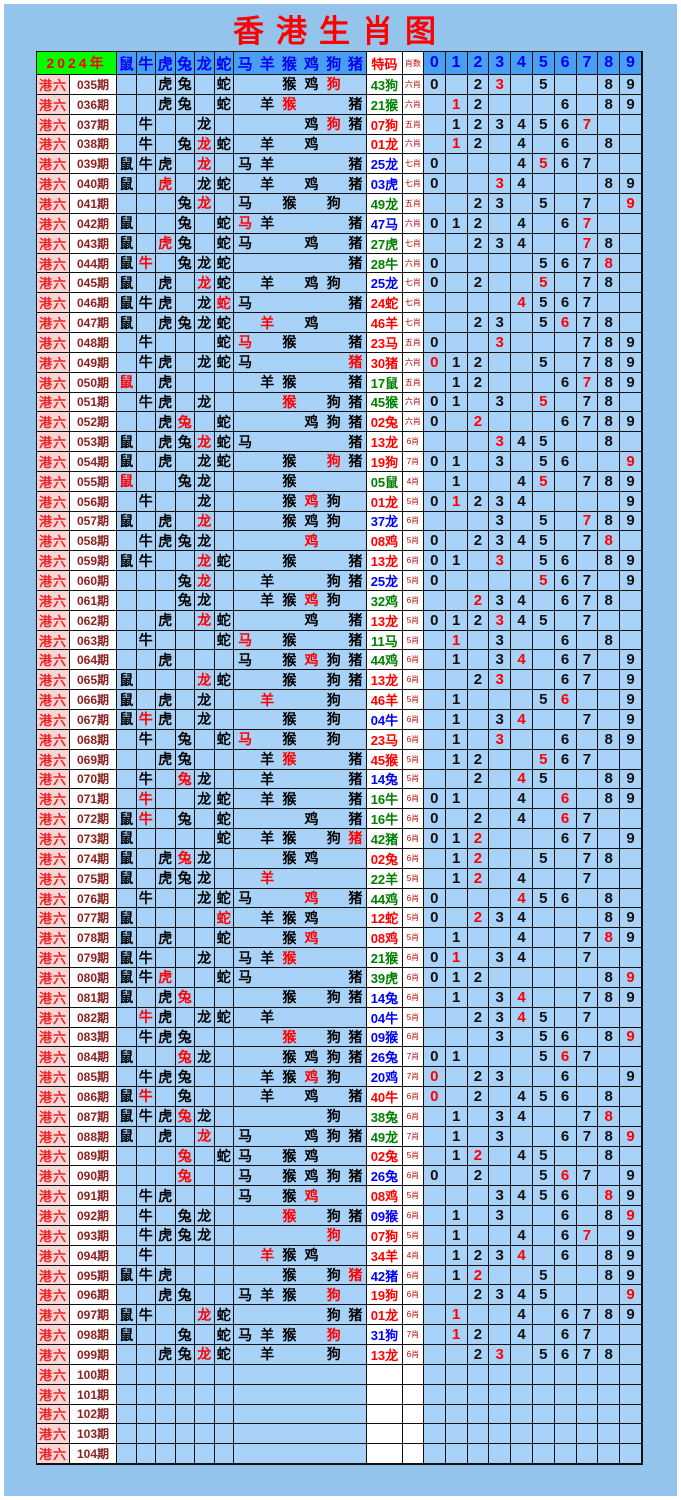 This screenshot has width=681, height=1500. Describe the element at coordinates (267, 858) in the screenshot. I see `zodiac-cell-羊` at that location.